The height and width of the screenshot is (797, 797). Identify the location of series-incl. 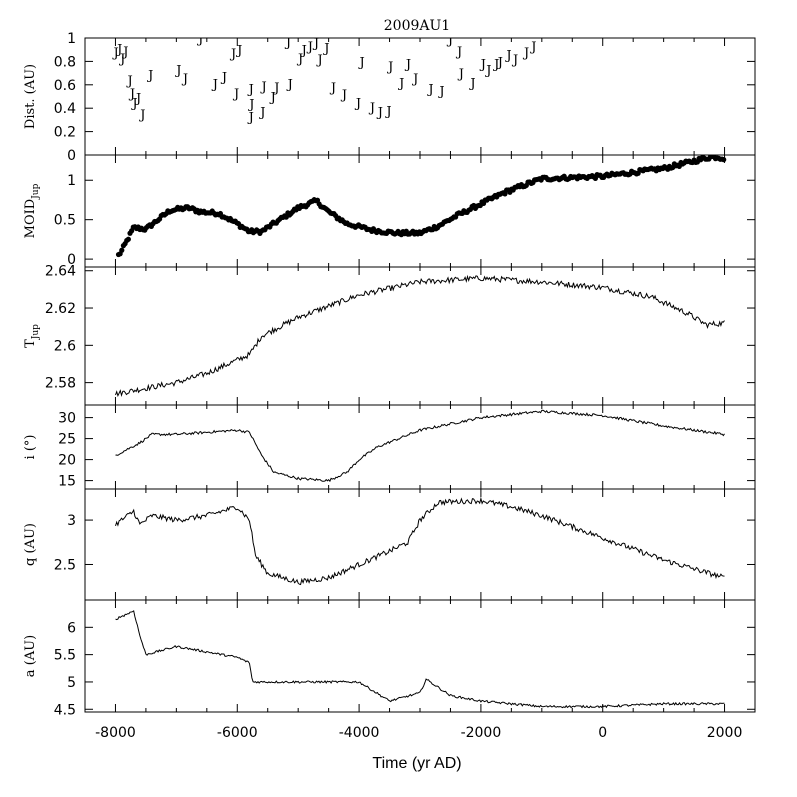
(420, 446).